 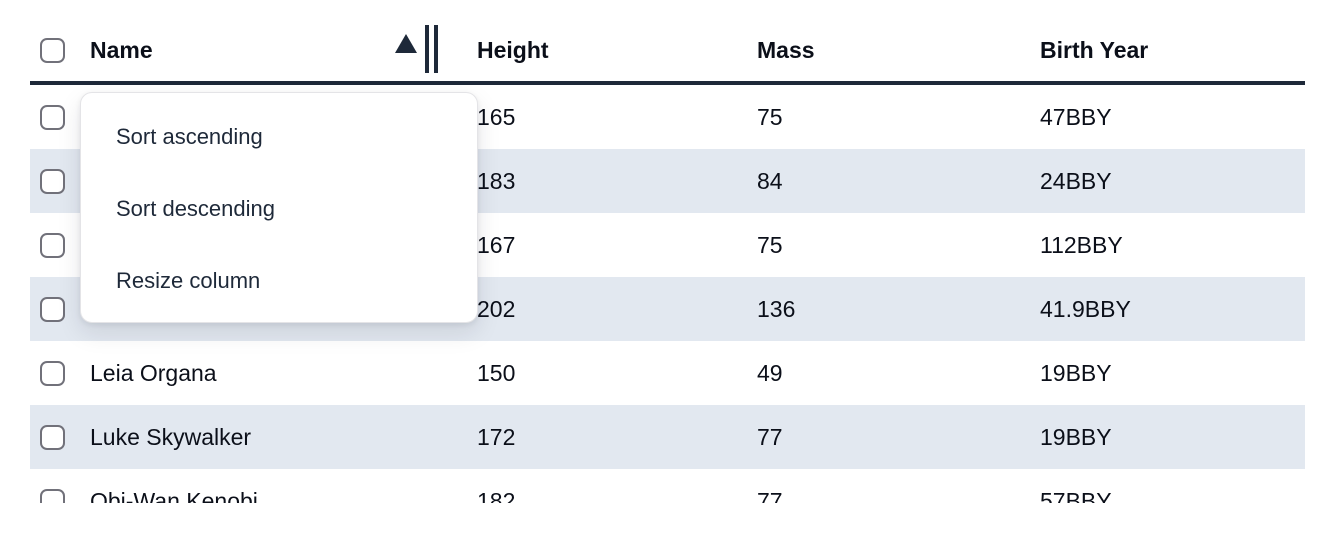 What do you see at coordinates (496, 308) in the screenshot?
I see `cell-height: 202` at bounding box center [496, 308].